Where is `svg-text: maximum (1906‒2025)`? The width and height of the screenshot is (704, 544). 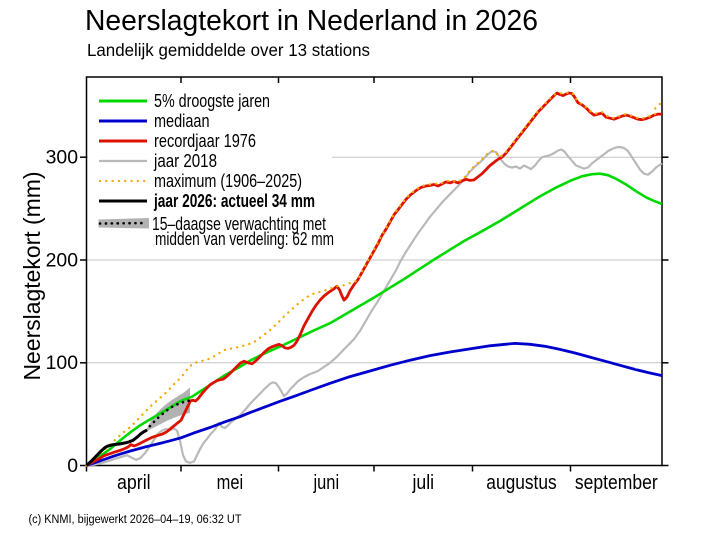
svg-text: maximum (1906‒2025) is located at coordinates (228, 180).